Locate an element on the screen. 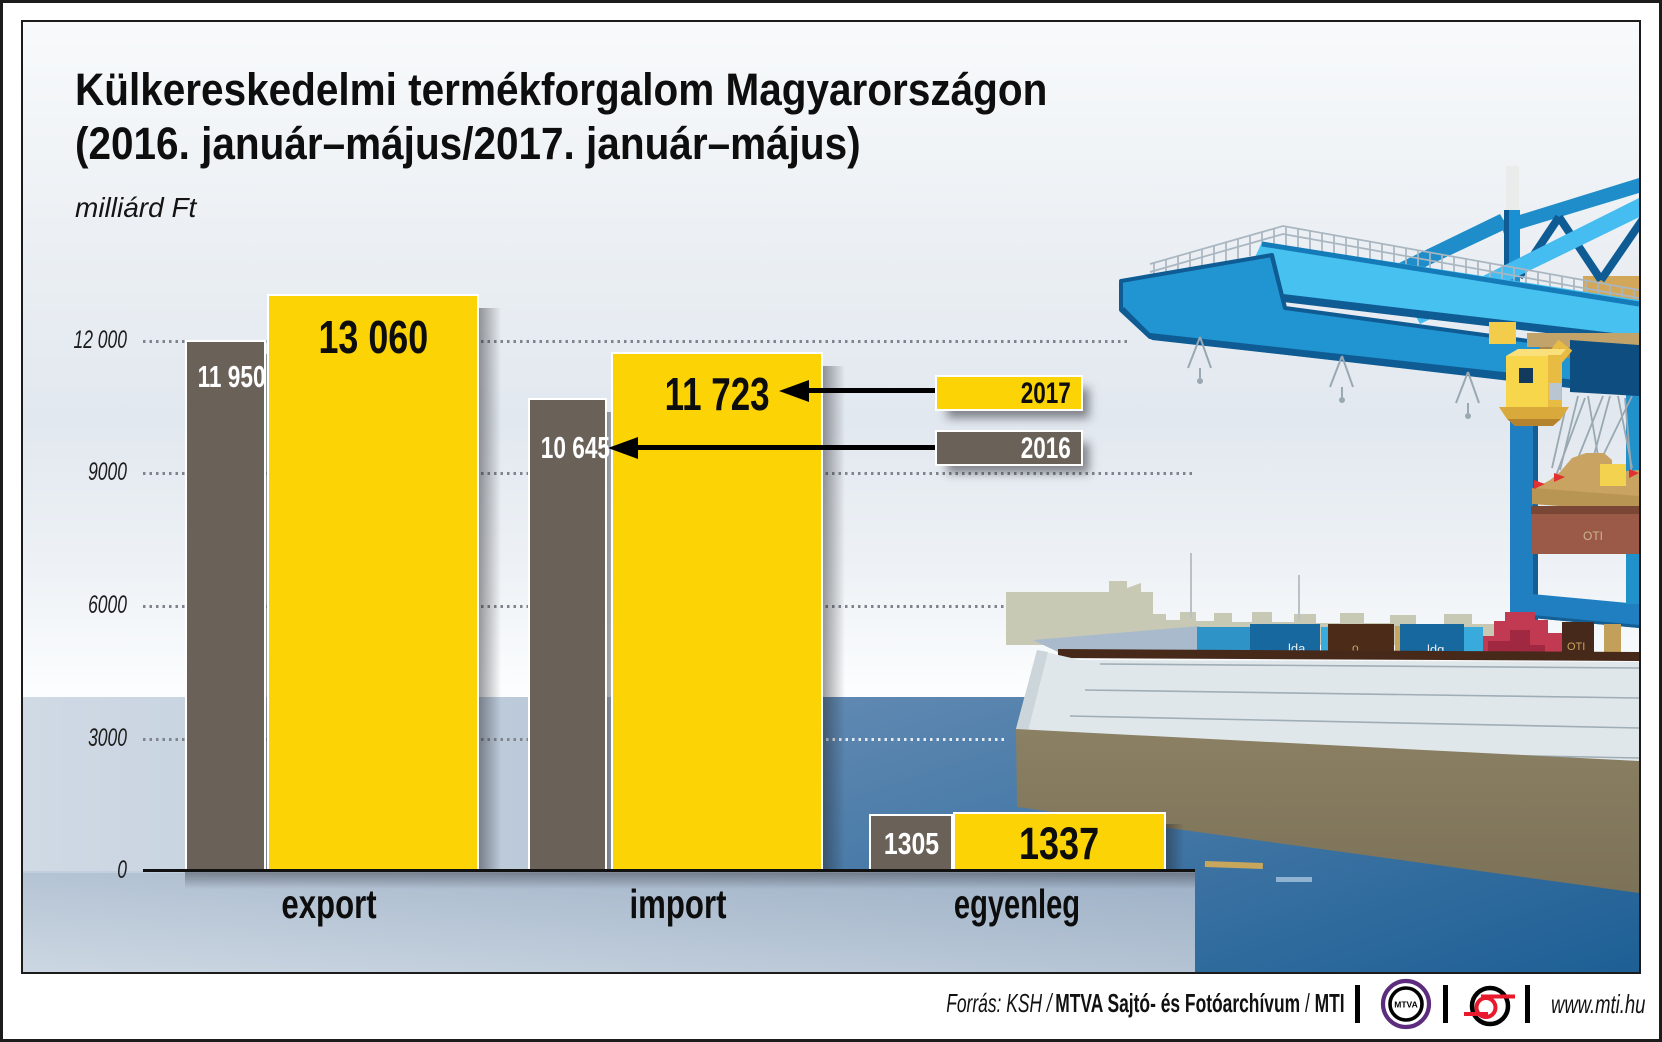 This screenshot has height=1042, width=1662. svg-text: o is located at coordinates (1355, 648).